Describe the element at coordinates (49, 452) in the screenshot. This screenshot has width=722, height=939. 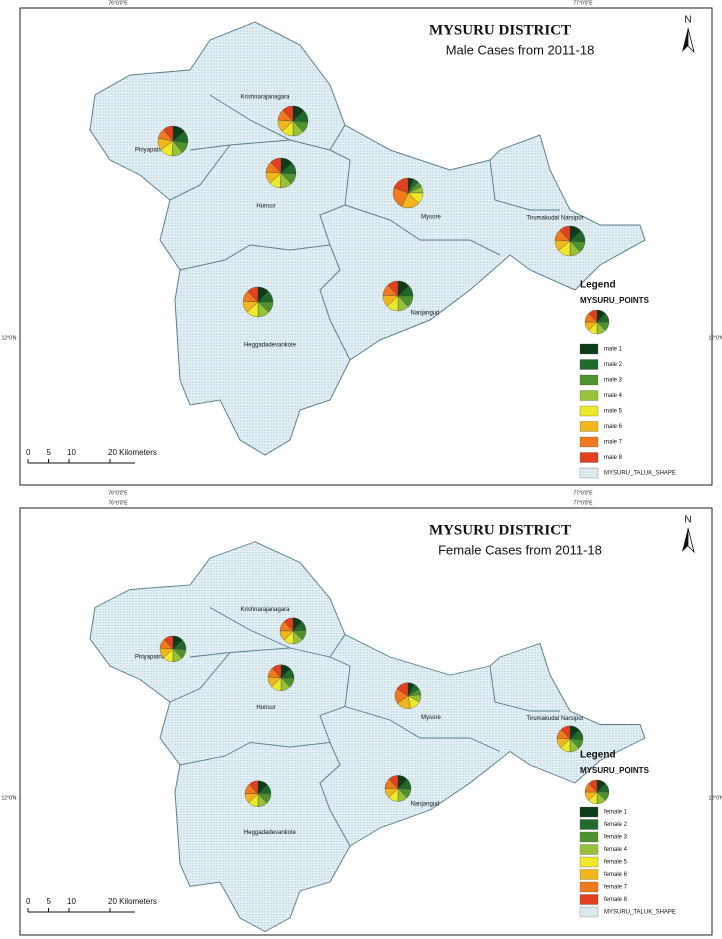
I see `scale-label: 5` at that location.